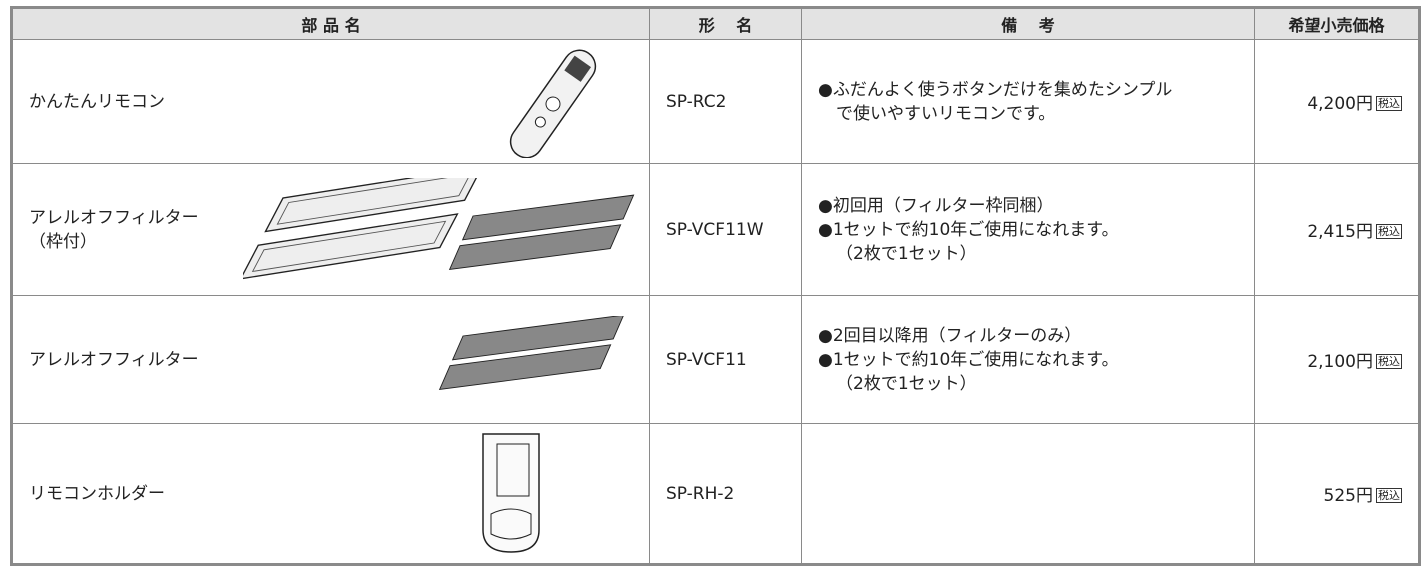 This screenshot has height=566, width=1427. What do you see at coordinates (1028, 23) in the screenshot?
I see `header-cell: 備 考` at bounding box center [1028, 23].